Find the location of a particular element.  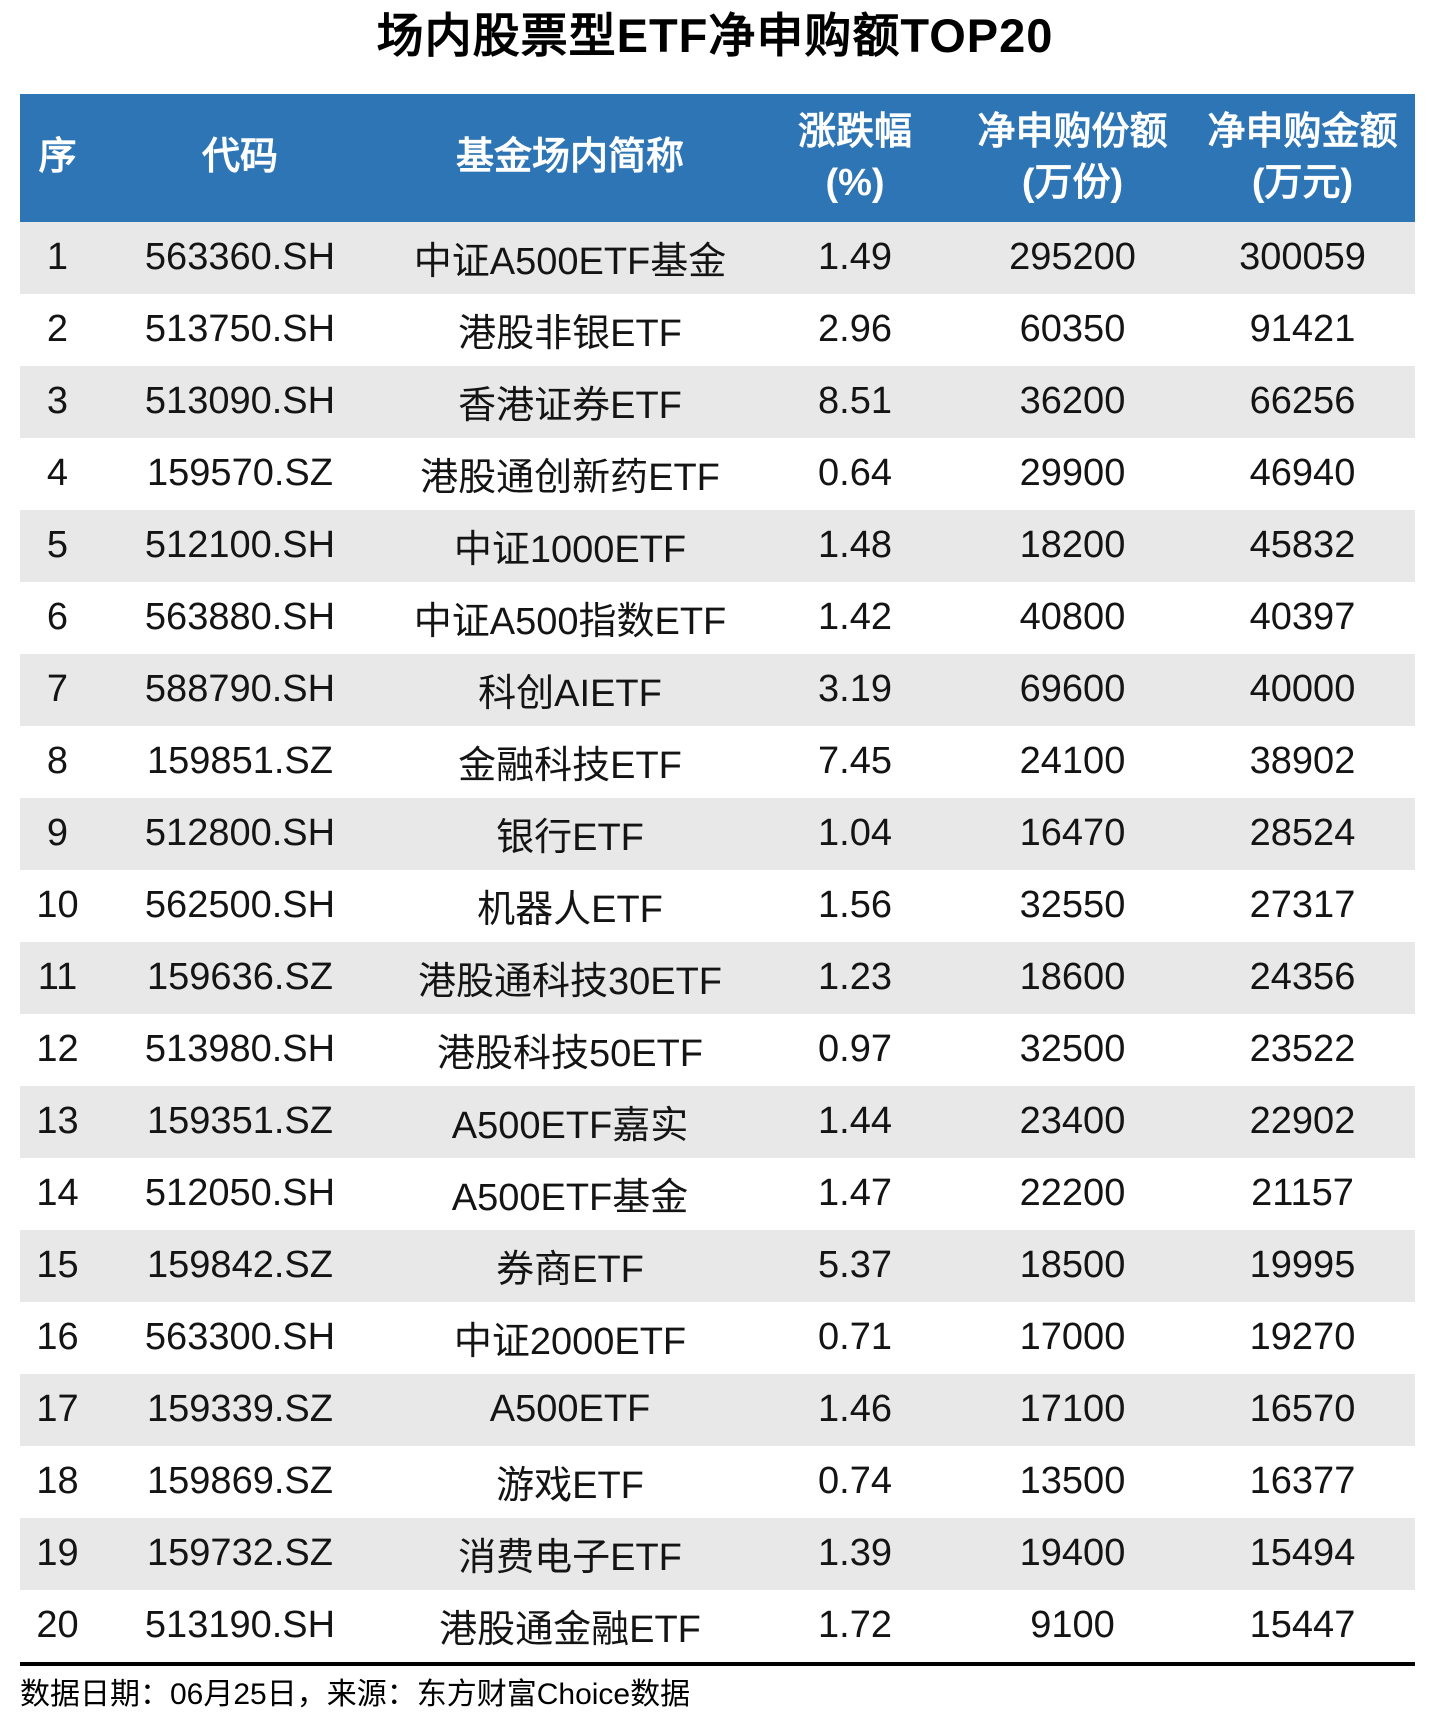

cell-net-amount: 300059 is located at coordinates (1302, 257).